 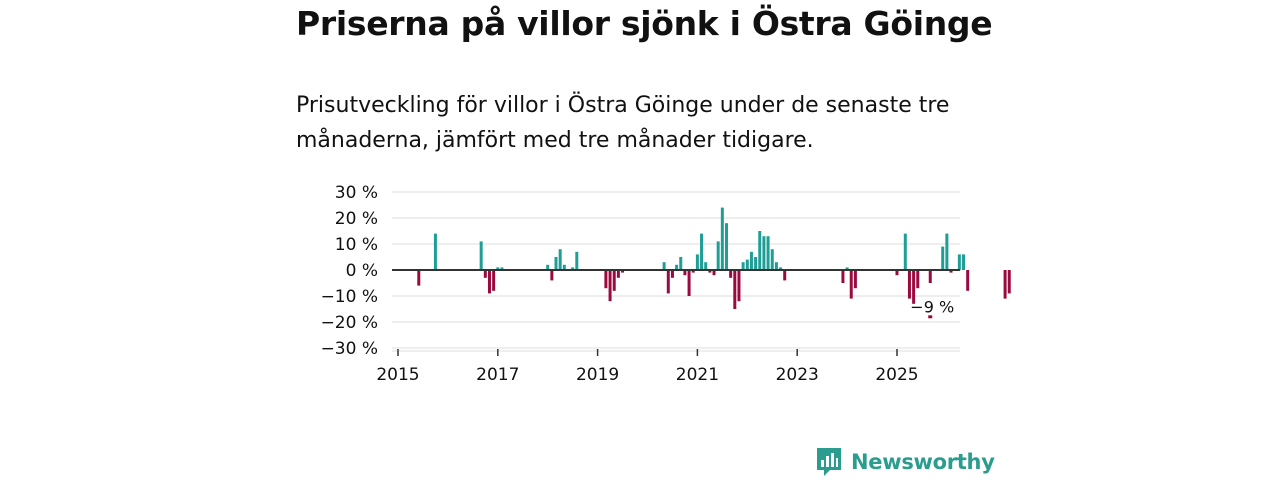 I want to click on y-tick-label: −20 %, so click(x=349, y=323).